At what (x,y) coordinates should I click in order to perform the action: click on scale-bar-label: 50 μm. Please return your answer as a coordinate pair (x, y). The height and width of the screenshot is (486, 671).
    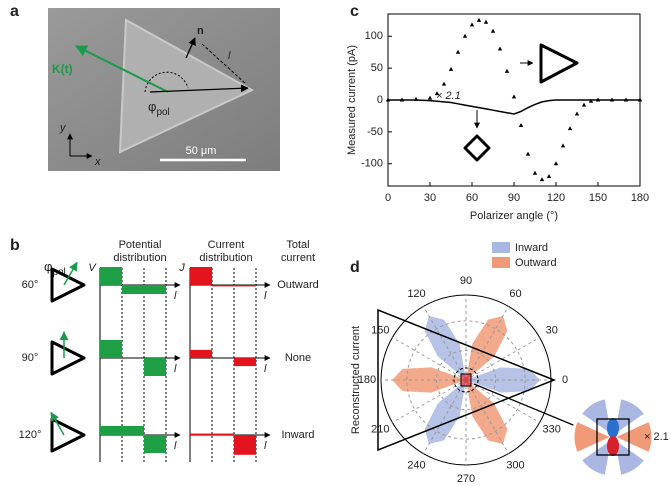
    Looking at the image, I should click on (201, 151).